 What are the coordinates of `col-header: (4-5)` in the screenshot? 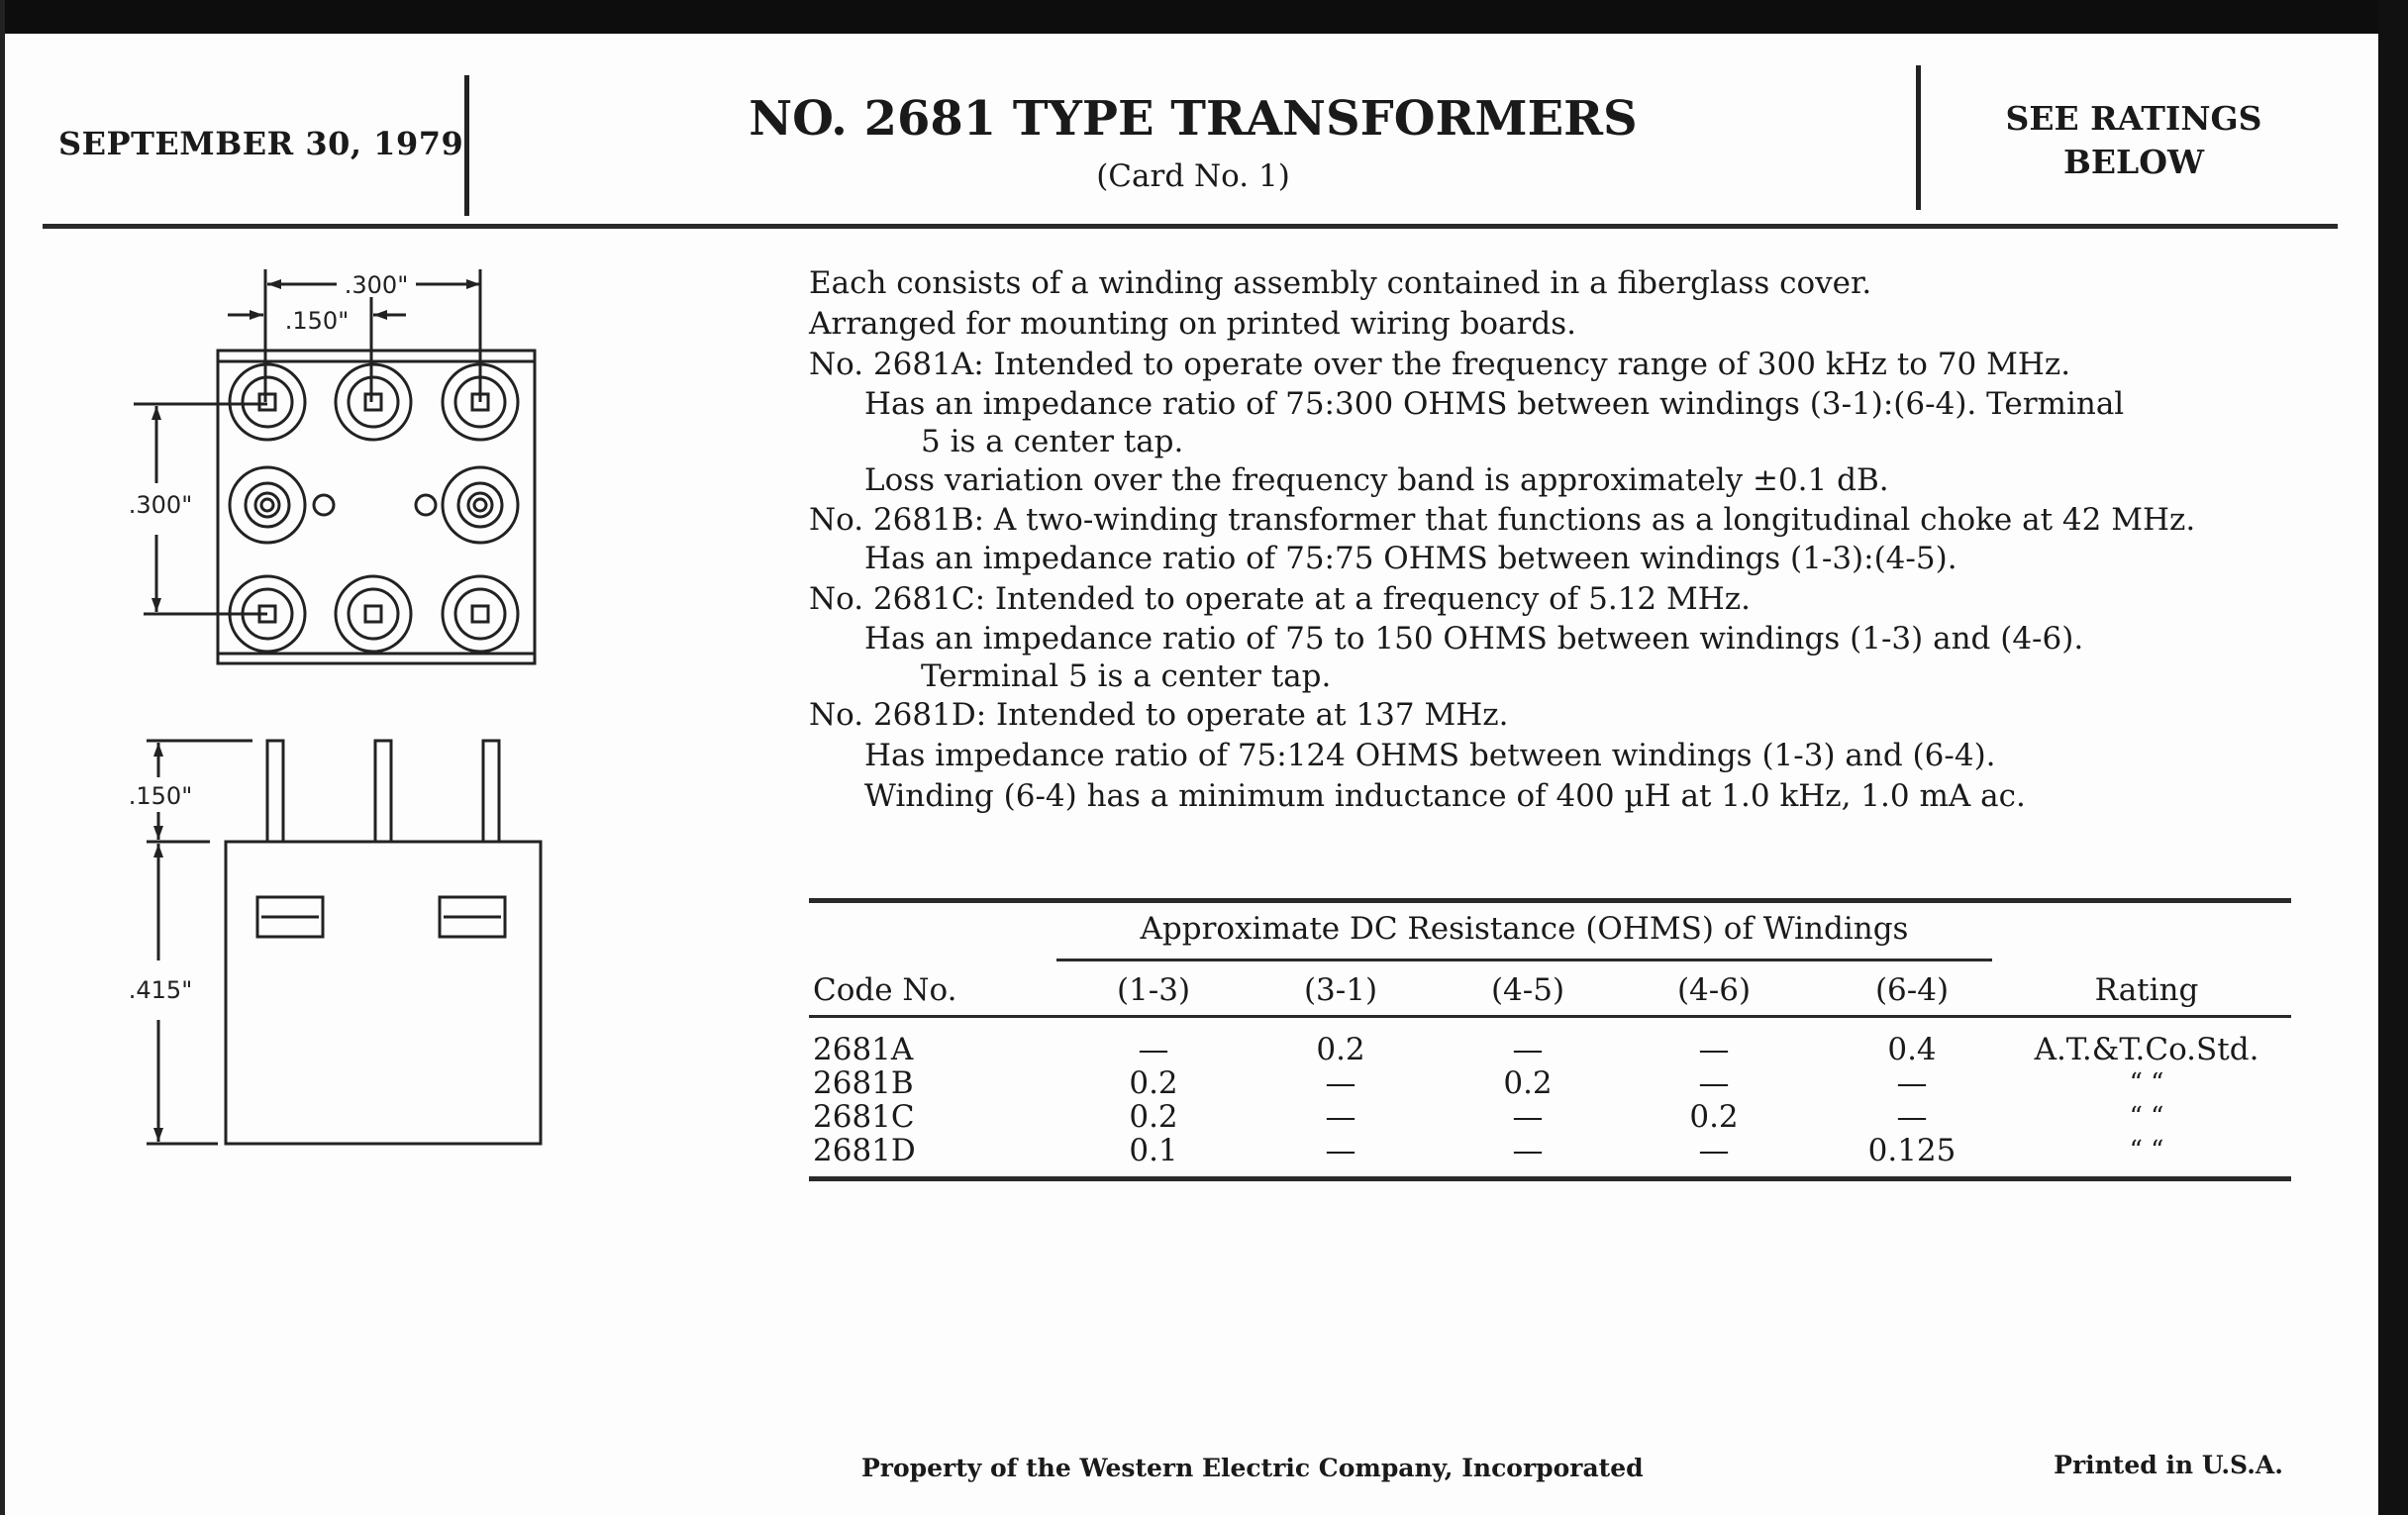 It's located at (1527, 990).